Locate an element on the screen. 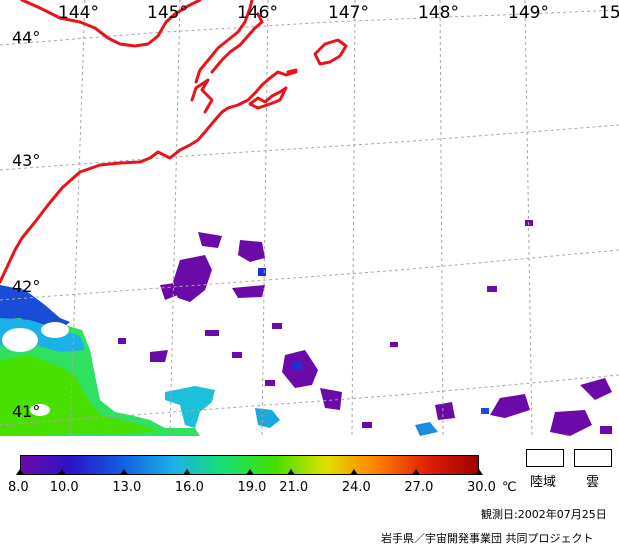 Image resolution: width=619 pixels, height=546 pixels. coast-island-east is located at coordinates (330, 52).